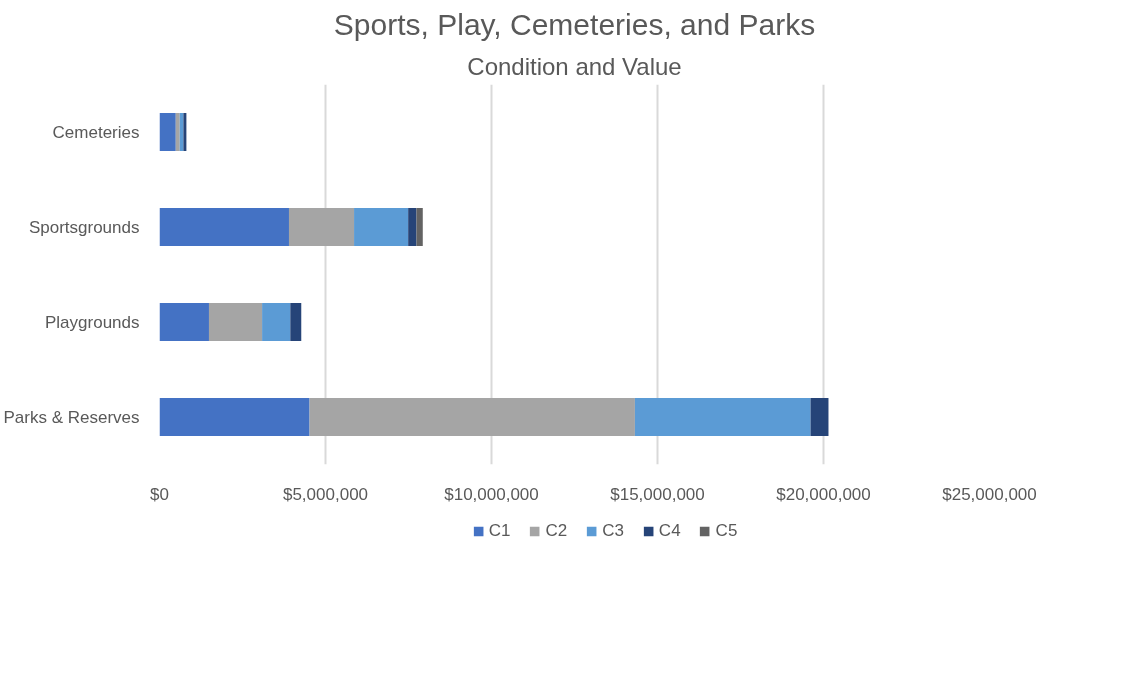 The width and height of the screenshot is (1136, 684). I want to click on y-tick-label: Parks & Reserves, so click(71, 417).